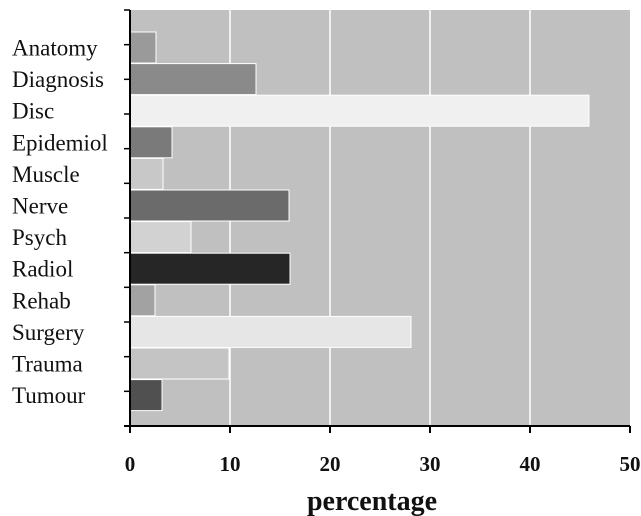 Image resolution: width=641 pixels, height=516 pixels. What do you see at coordinates (49, 395) in the screenshot?
I see `category-label: Tumour` at bounding box center [49, 395].